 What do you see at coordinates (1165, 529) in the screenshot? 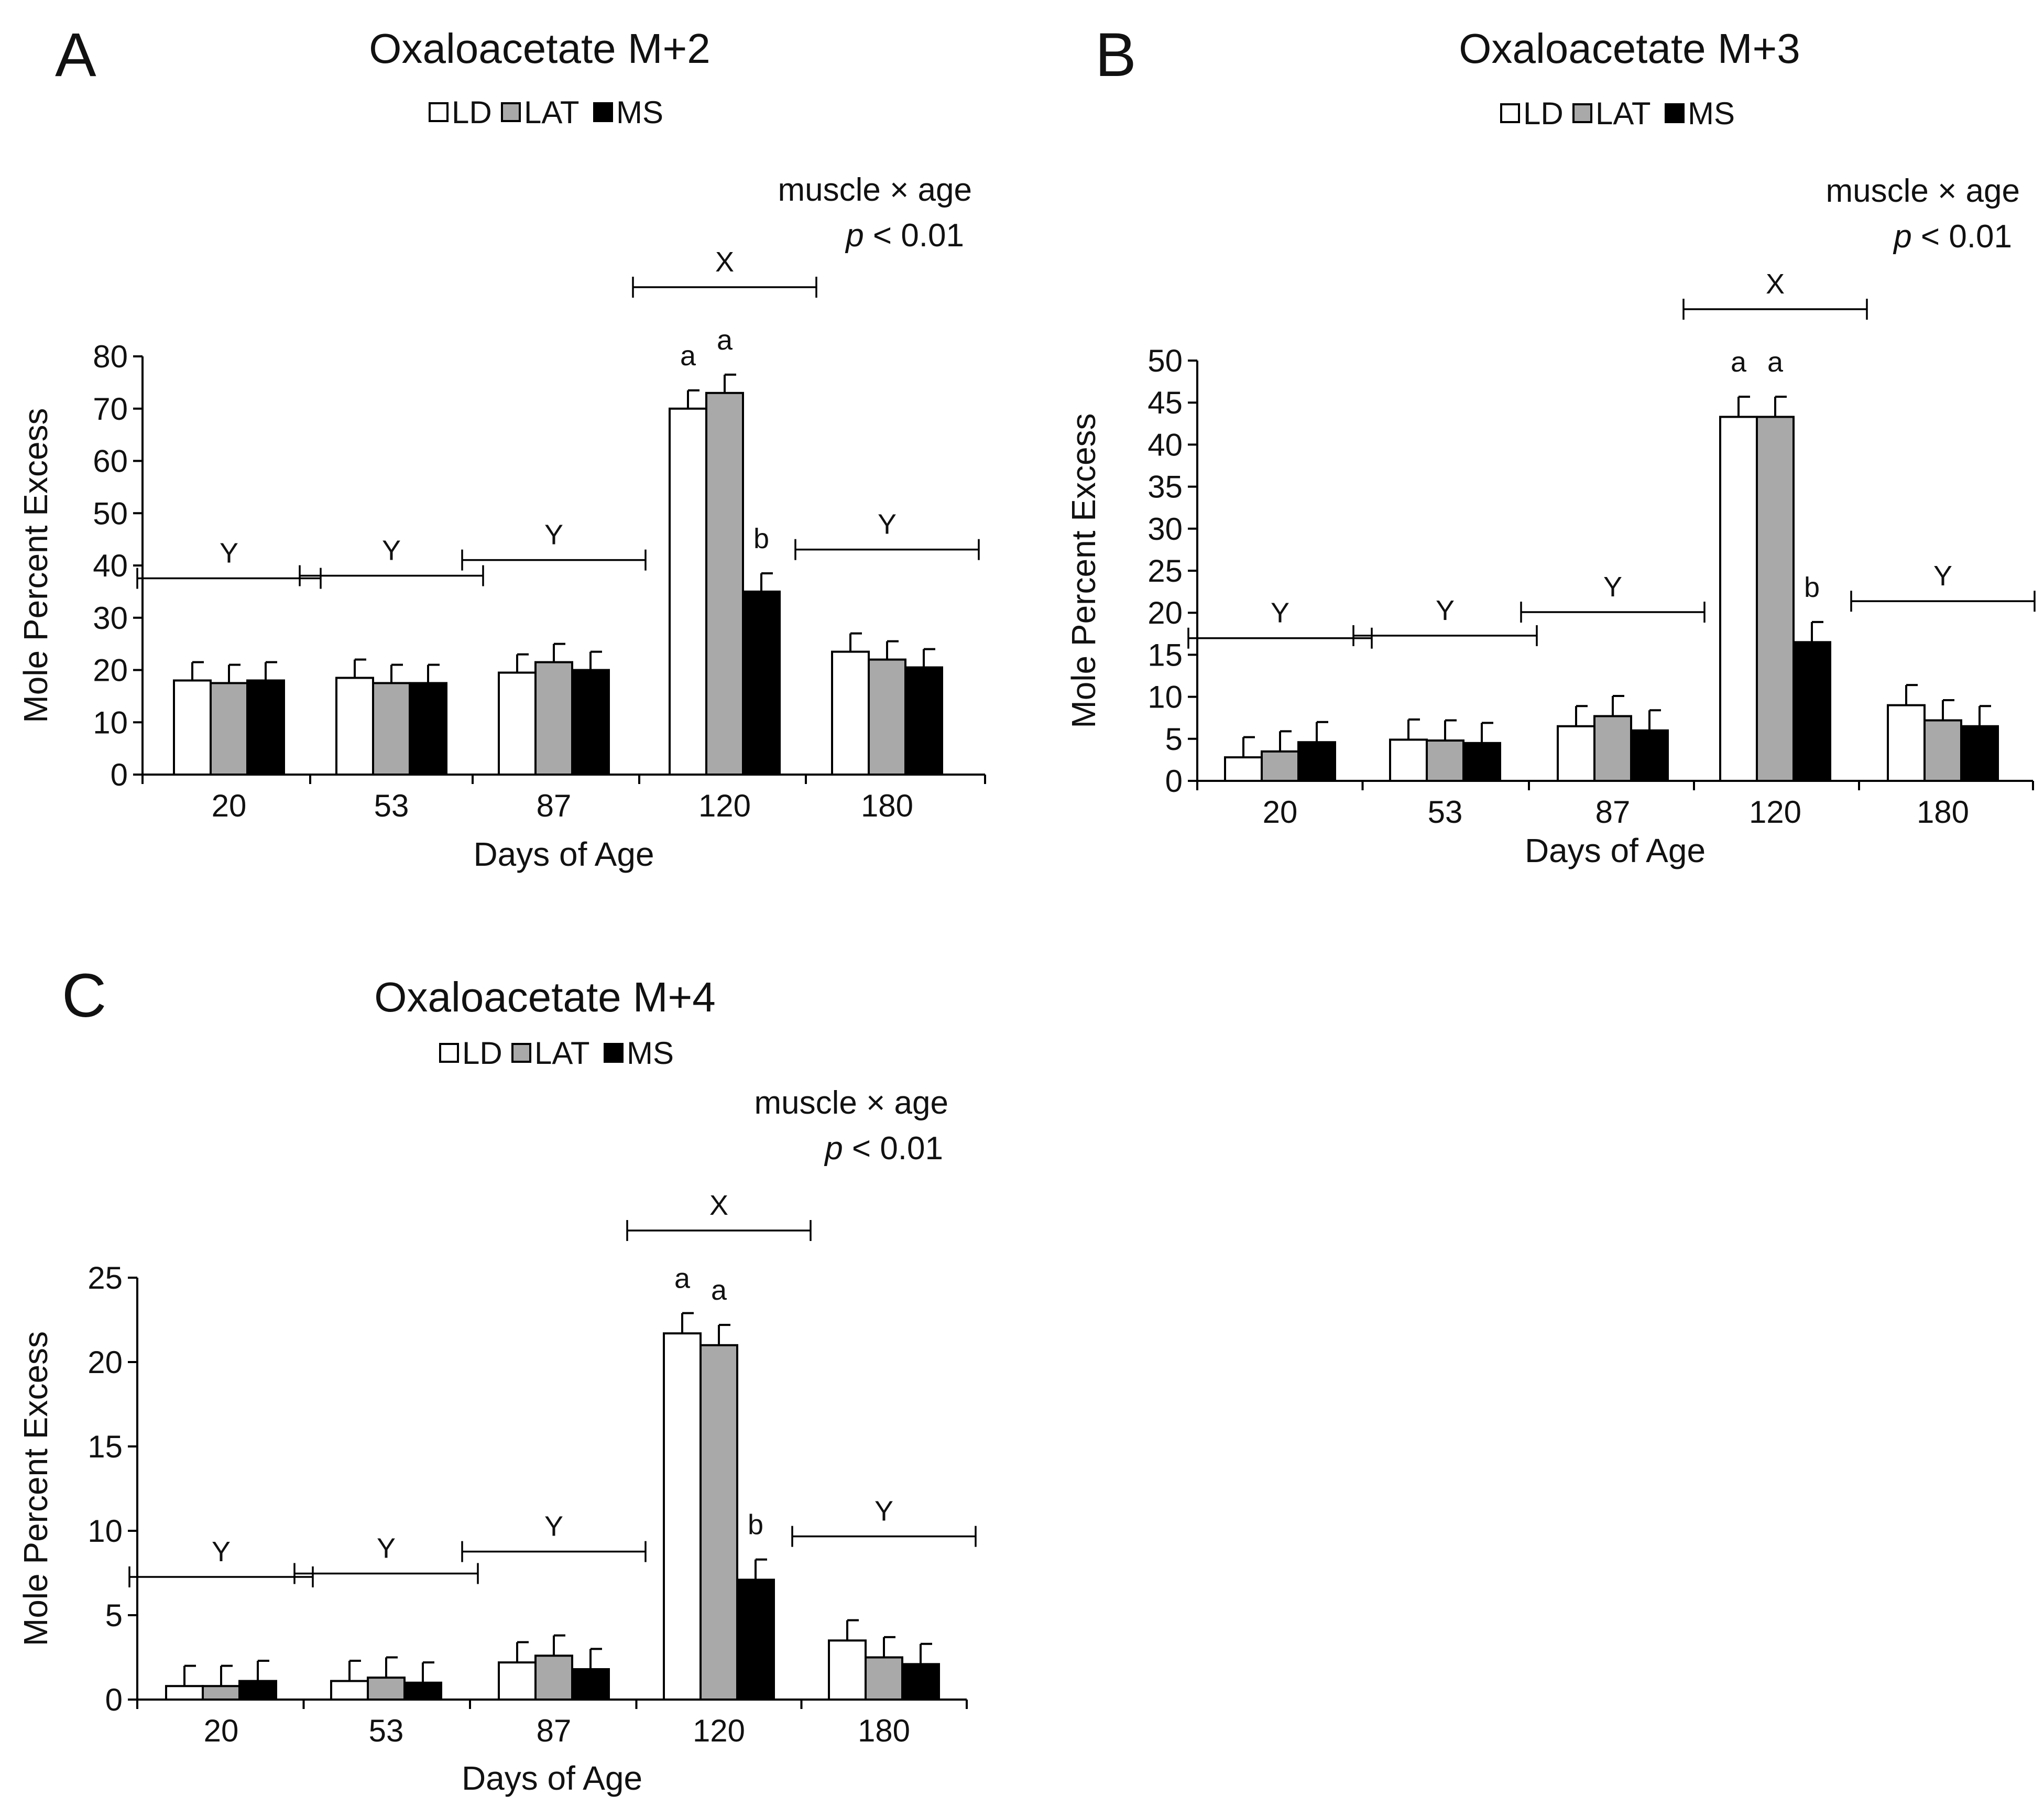
I see `y-tick-label: 30` at bounding box center [1165, 529].